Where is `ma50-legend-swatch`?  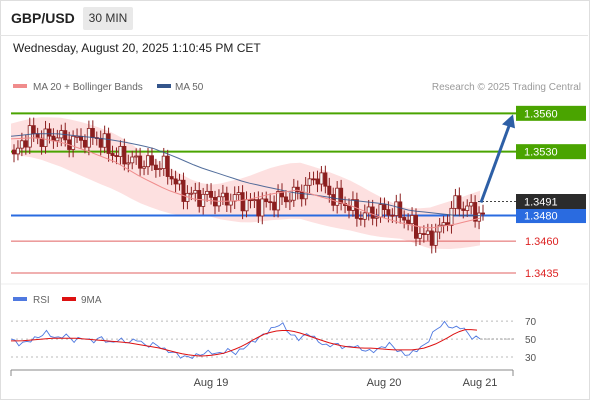
ma50-legend-swatch is located at coordinates (164, 86).